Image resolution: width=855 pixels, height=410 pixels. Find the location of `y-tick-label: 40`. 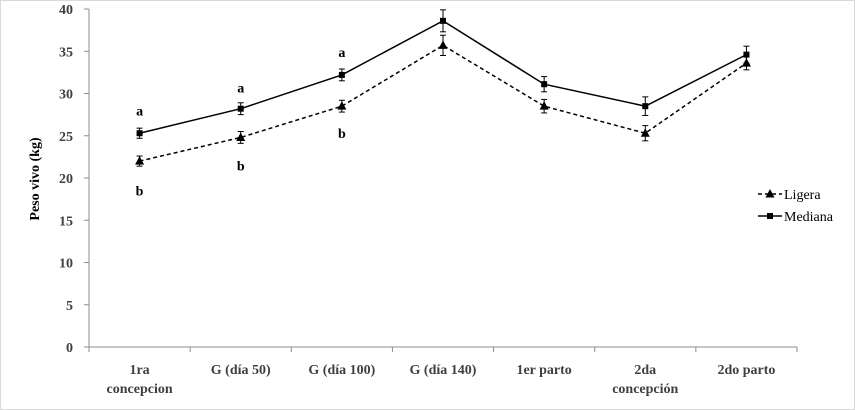

y-tick-label: 40 is located at coordinates (66, 10).